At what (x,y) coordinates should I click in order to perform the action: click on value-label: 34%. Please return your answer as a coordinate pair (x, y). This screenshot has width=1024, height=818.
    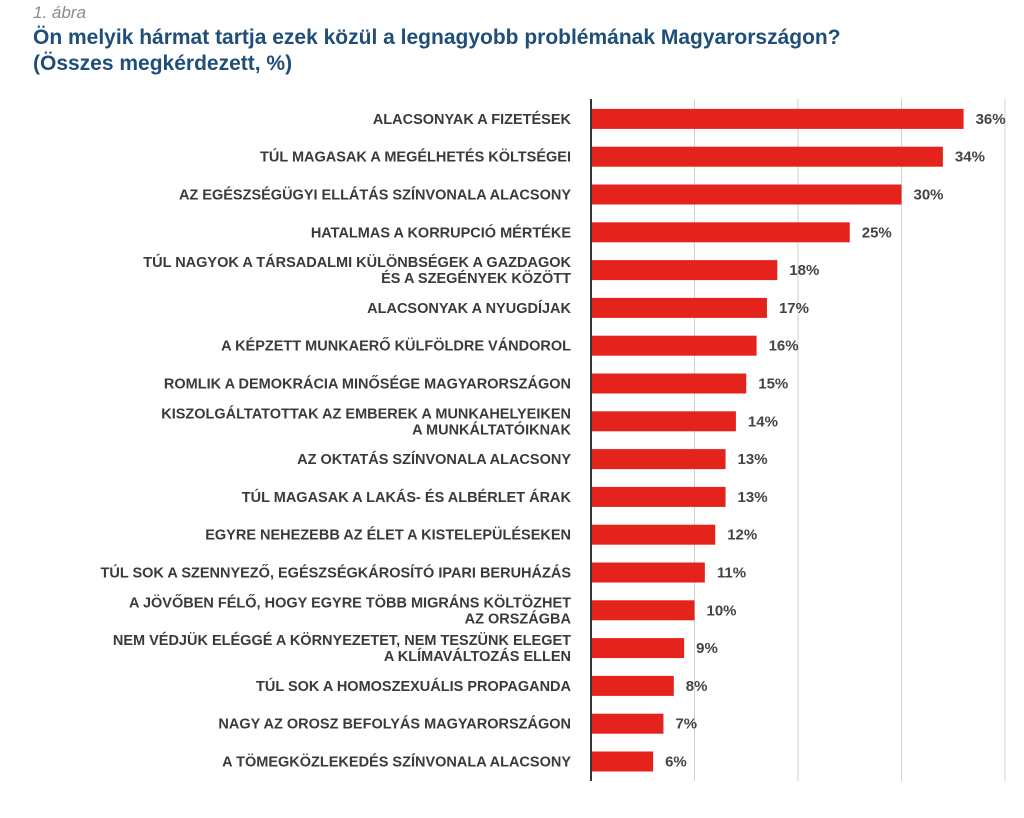
    Looking at the image, I should click on (970, 157).